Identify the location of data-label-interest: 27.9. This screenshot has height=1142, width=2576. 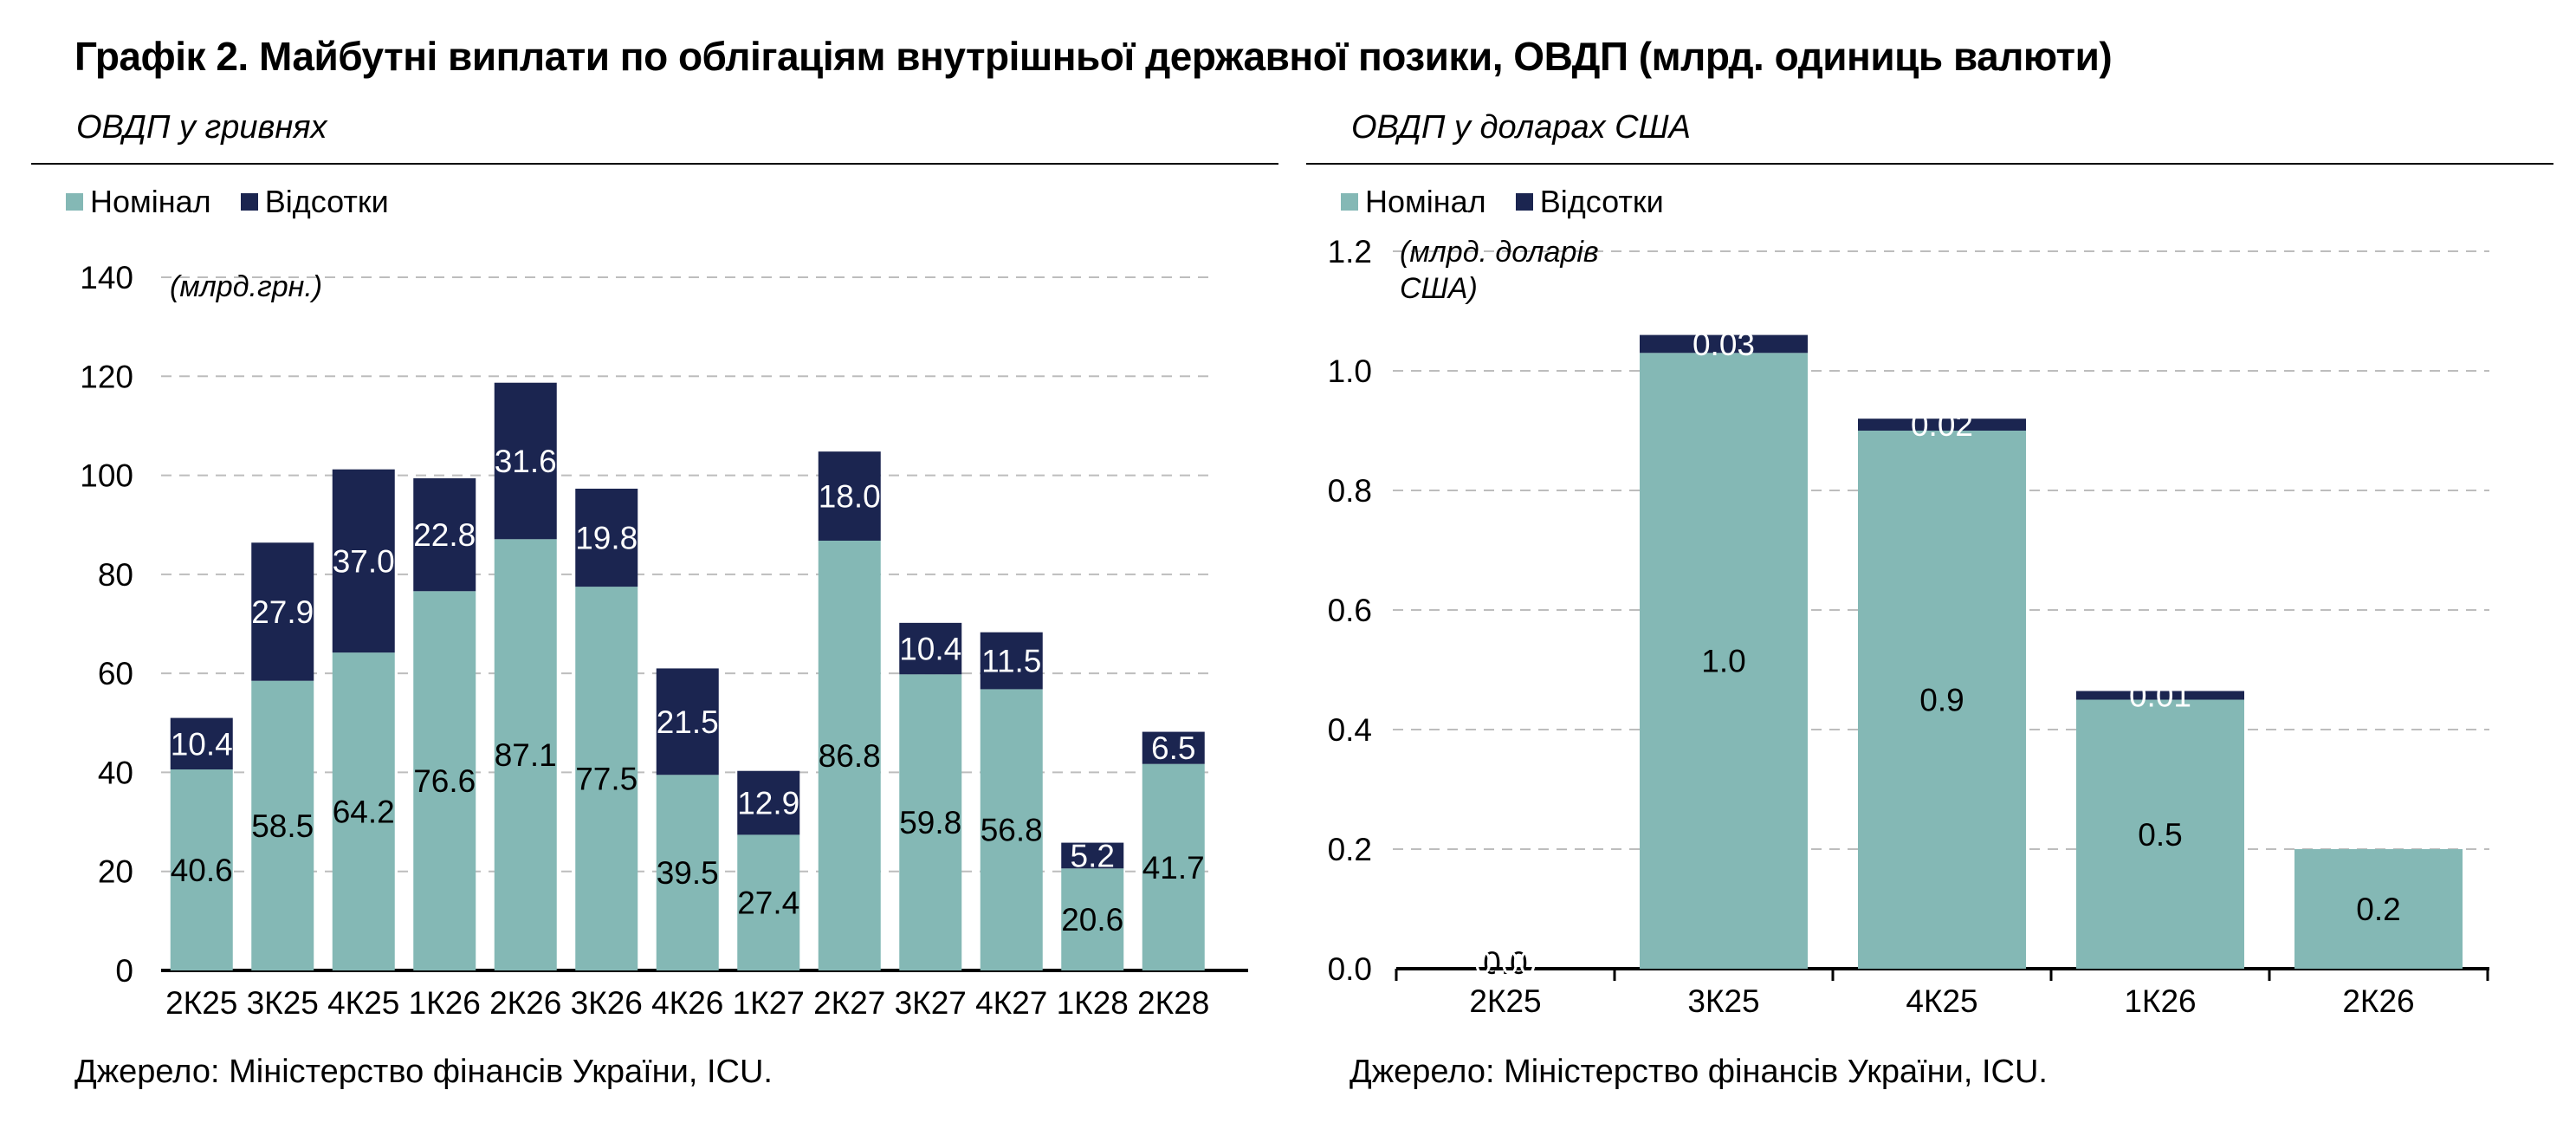
(282, 612).